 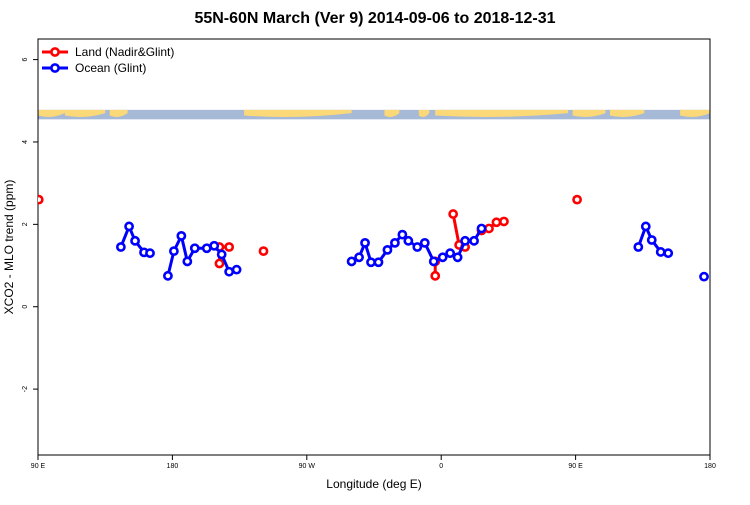 What do you see at coordinates (441, 466) in the screenshot?
I see `x-tick-label: 0` at bounding box center [441, 466].